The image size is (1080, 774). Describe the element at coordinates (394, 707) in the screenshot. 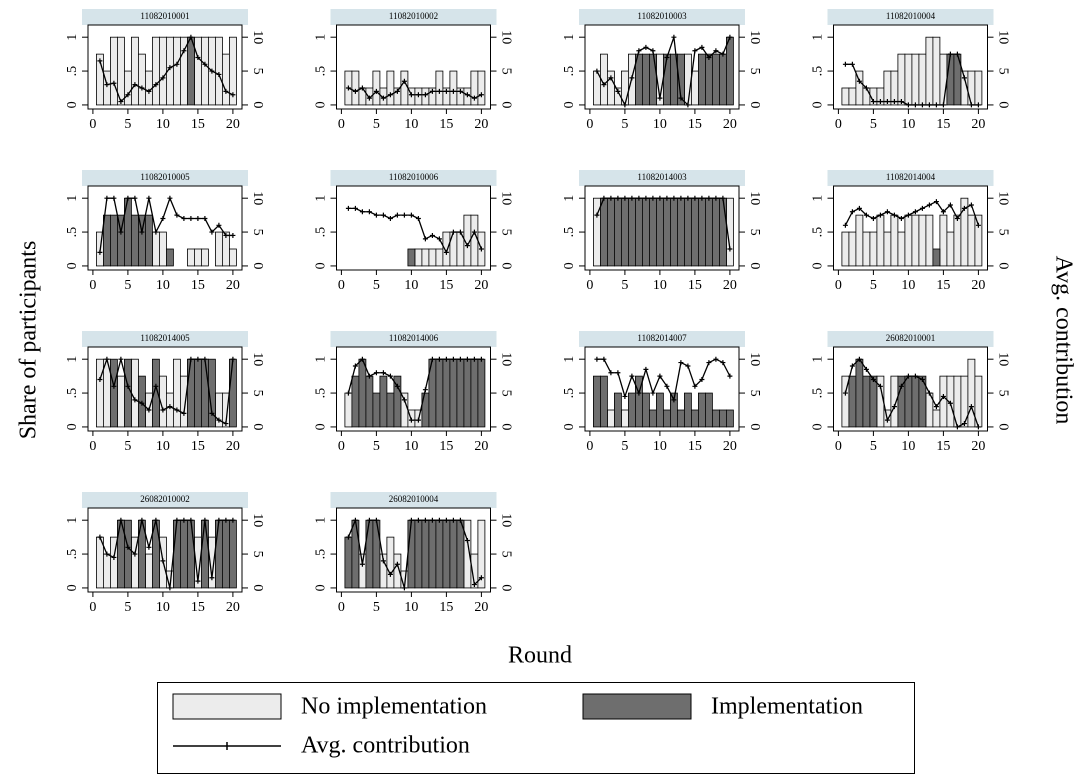

I see `legend-label: No implementation` at that location.